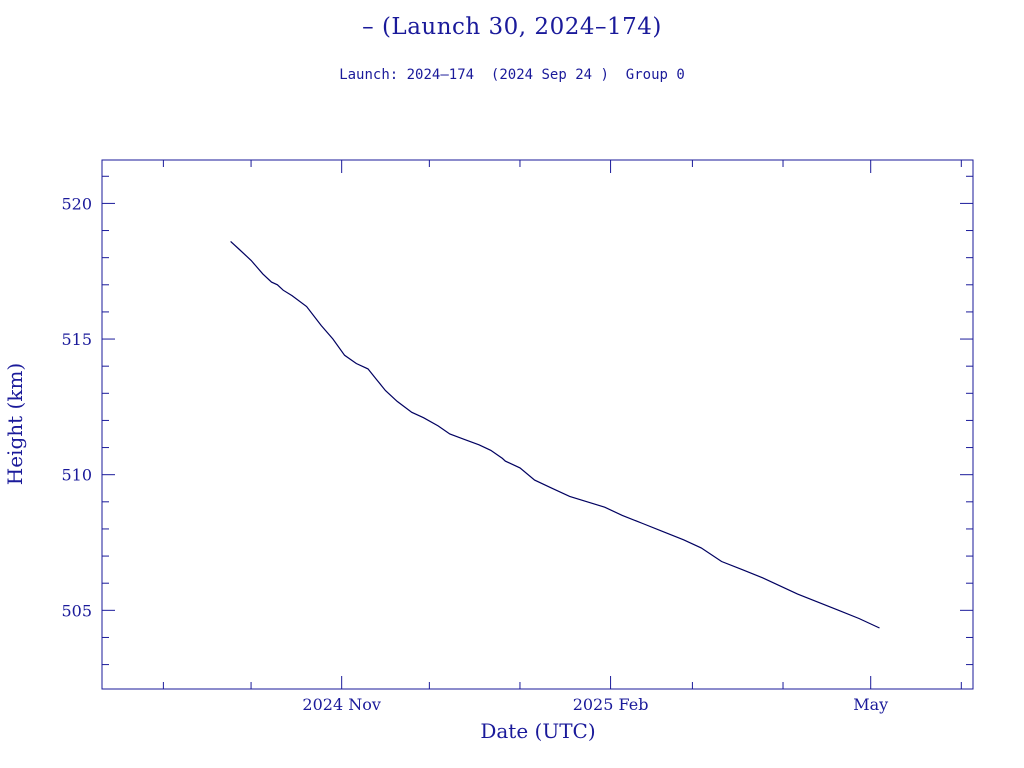 This screenshot has width=1024, height=768. Describe the element at coordinates (512, 75) in the screenshot. I see `chart-subtitle: Launch: 2024–174 (2024 Sep 24 ) Group 0` at that location.